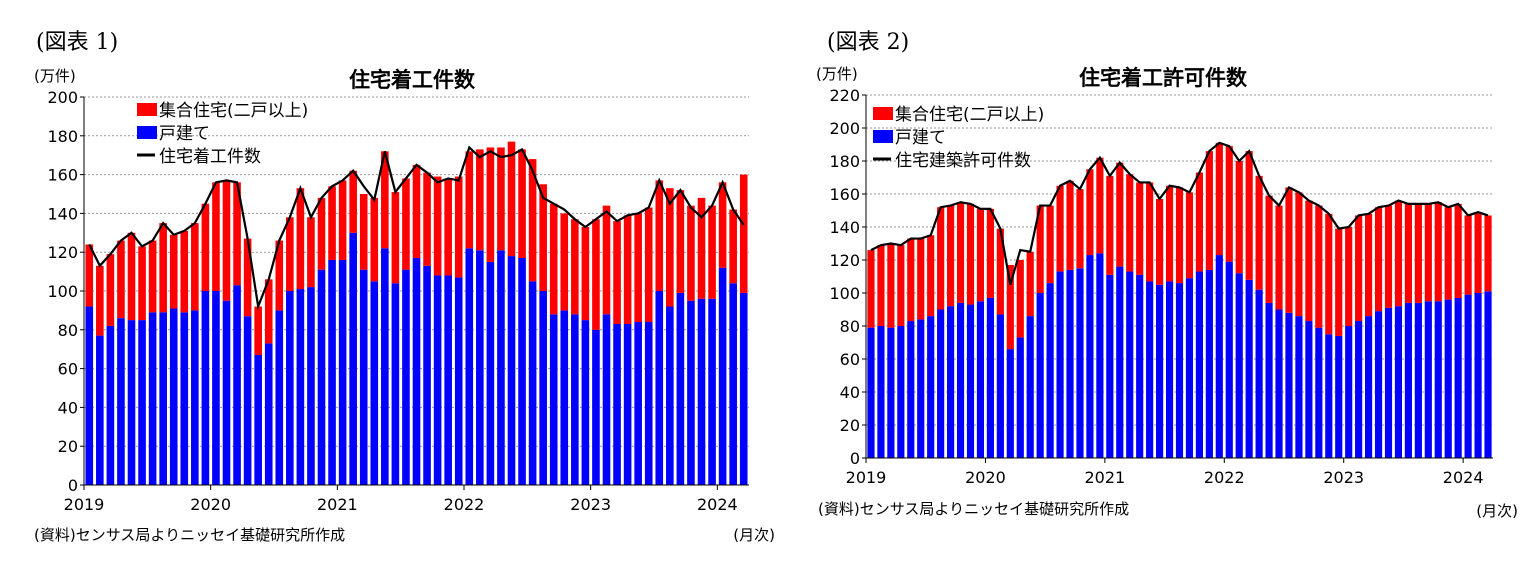 The height and width of the screenshot is (581, 1534). Describe the element at coordinates (844, 293) in the screenshot. I see `y-tick-label: 100` at that location.